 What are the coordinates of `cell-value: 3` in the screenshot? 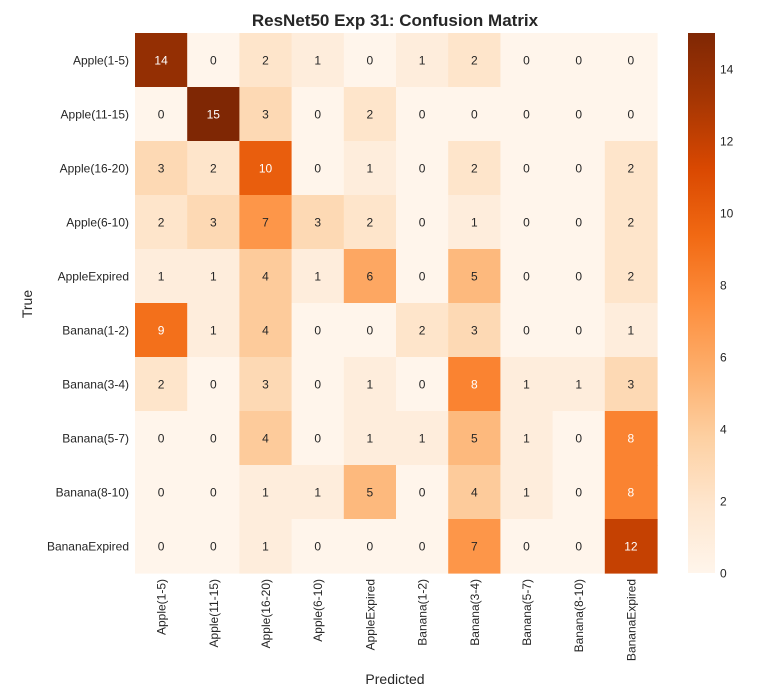 It's located at (631, 385).